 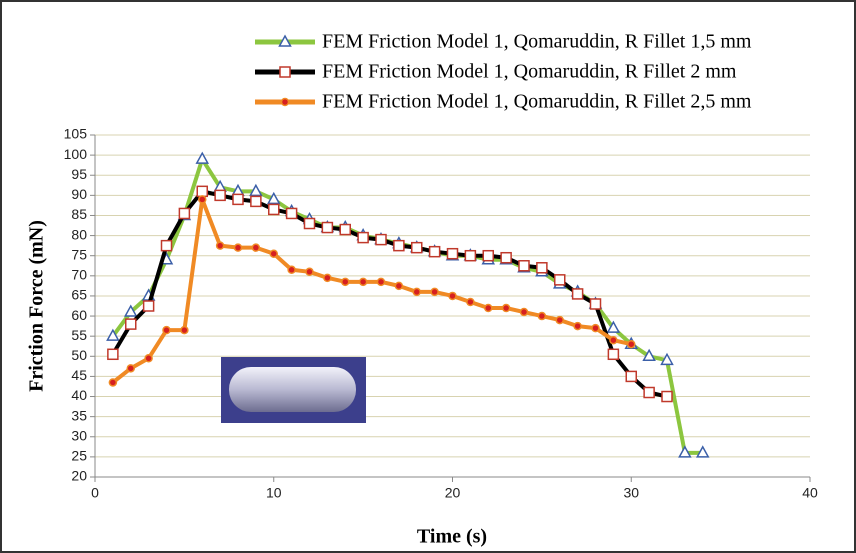 I want to click on y-axis-title: Friction Force (mN), so click(x=37, y=306).